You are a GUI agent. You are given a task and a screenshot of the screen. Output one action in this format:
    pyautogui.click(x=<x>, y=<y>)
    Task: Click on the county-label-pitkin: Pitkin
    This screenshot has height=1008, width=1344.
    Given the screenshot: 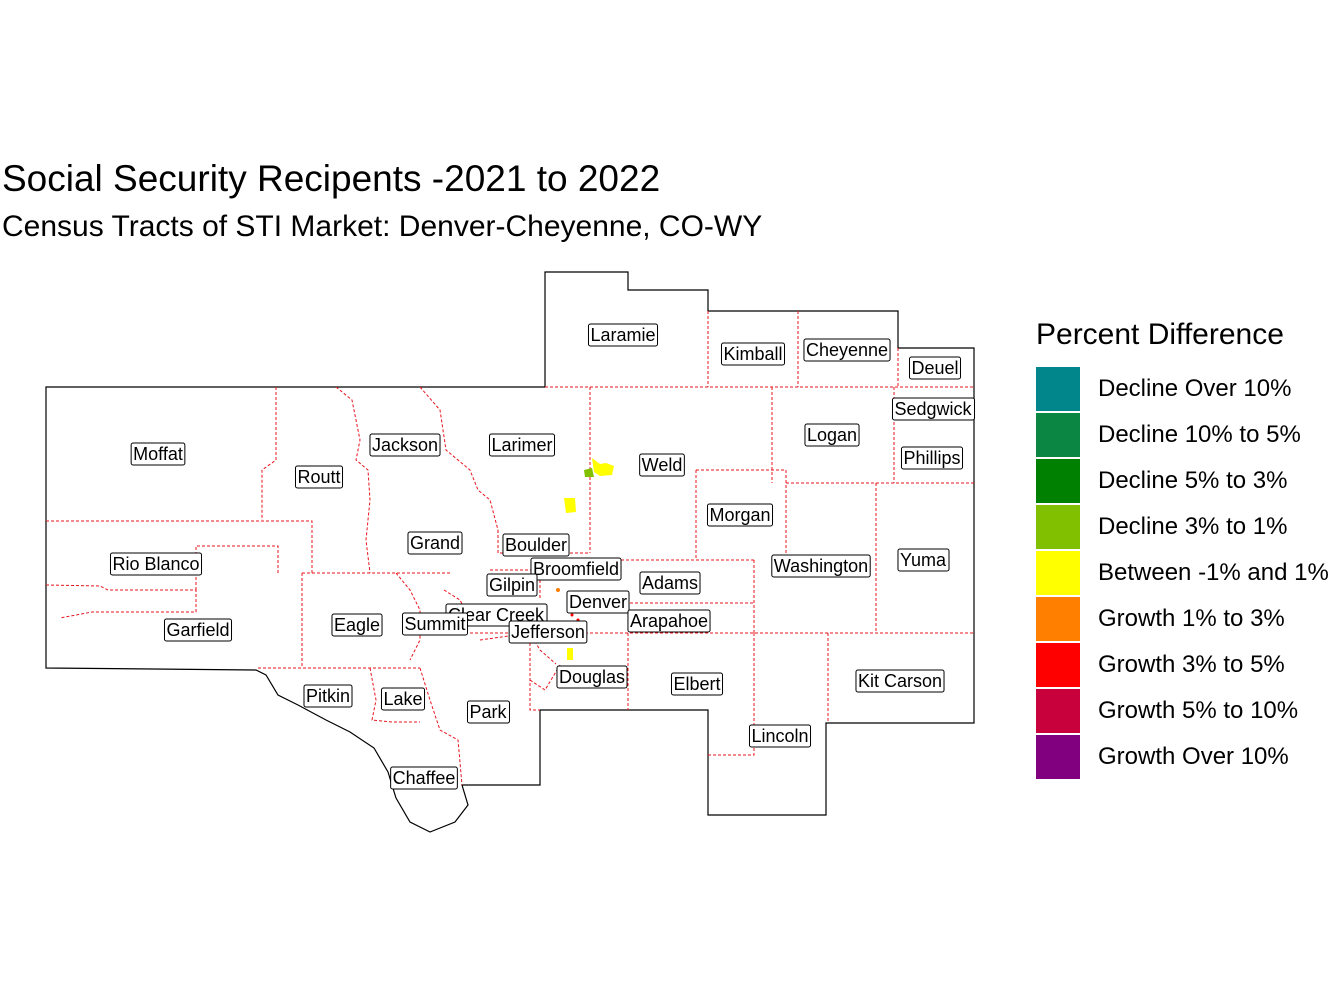 What is the action you would take?
    pyautogui.click(x=328, y=696)
    